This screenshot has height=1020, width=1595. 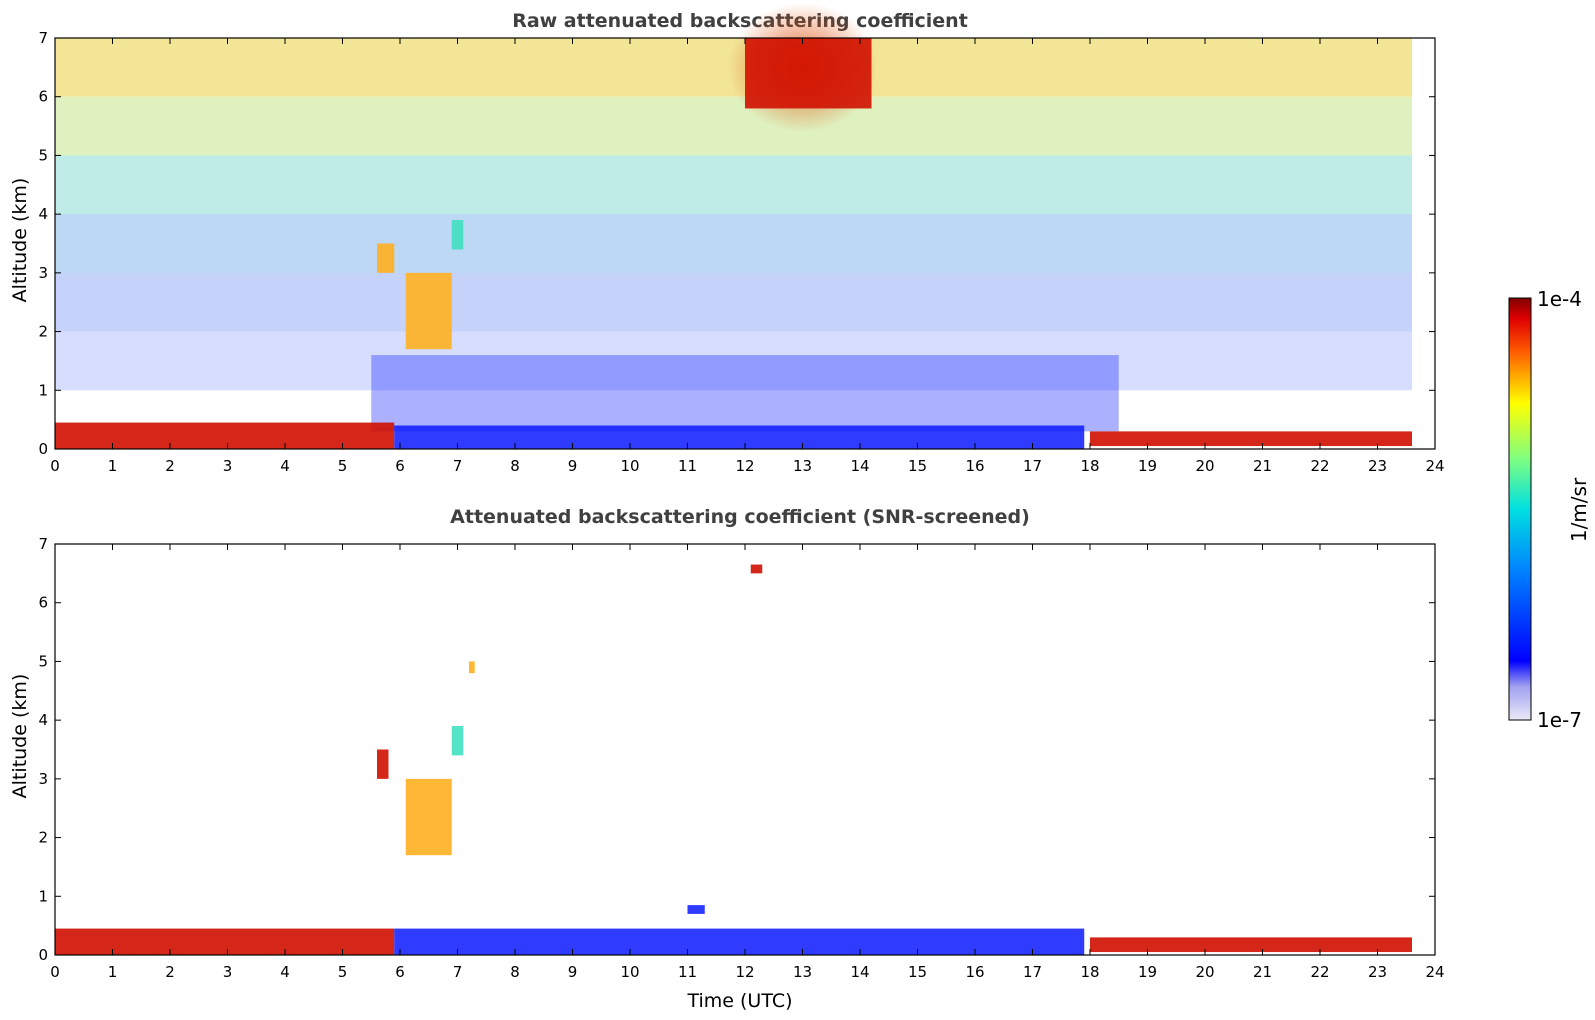 I want to click on colorbar-max-label: 1e-4, so click(x=1559, y=299).